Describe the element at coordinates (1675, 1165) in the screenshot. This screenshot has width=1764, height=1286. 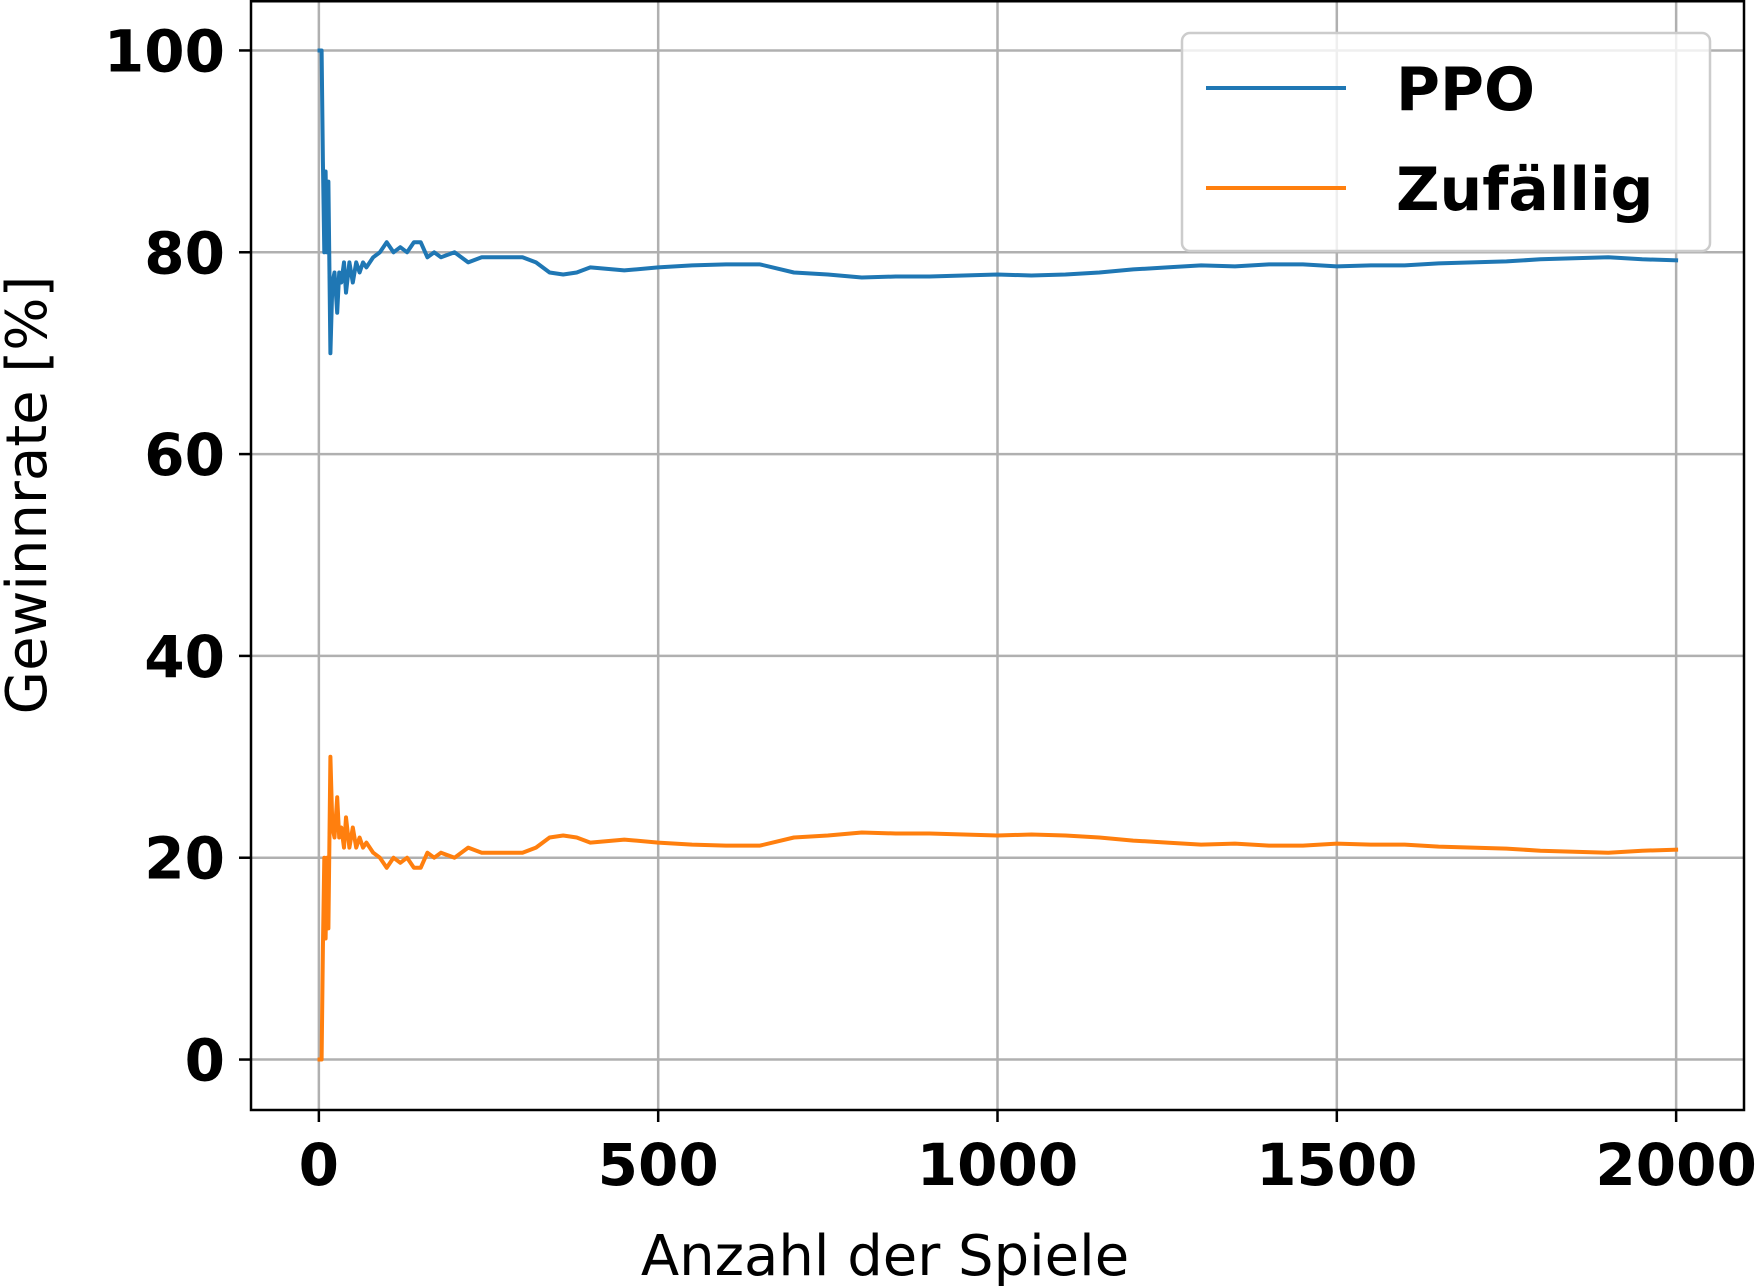
I see `x-tick-label: 2000` at that location.